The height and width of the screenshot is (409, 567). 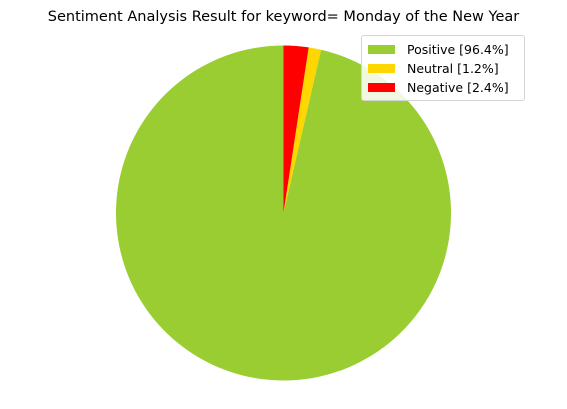 I want to click on legend-swatch-positive, so click(x=381, y=49).